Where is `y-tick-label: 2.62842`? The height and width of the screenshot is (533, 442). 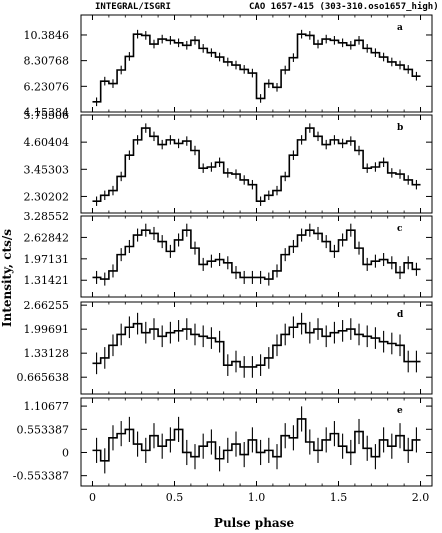
y-tick-label: 2.62842 is located at coordinates (47, 237).